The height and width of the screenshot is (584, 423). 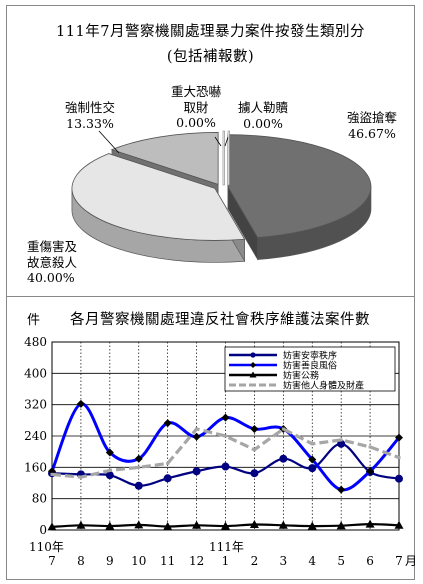 What do you see at coordinates (370, 561) in the screenshot?
I see `x-tick-label: 6` at bounding box center [370, 561].